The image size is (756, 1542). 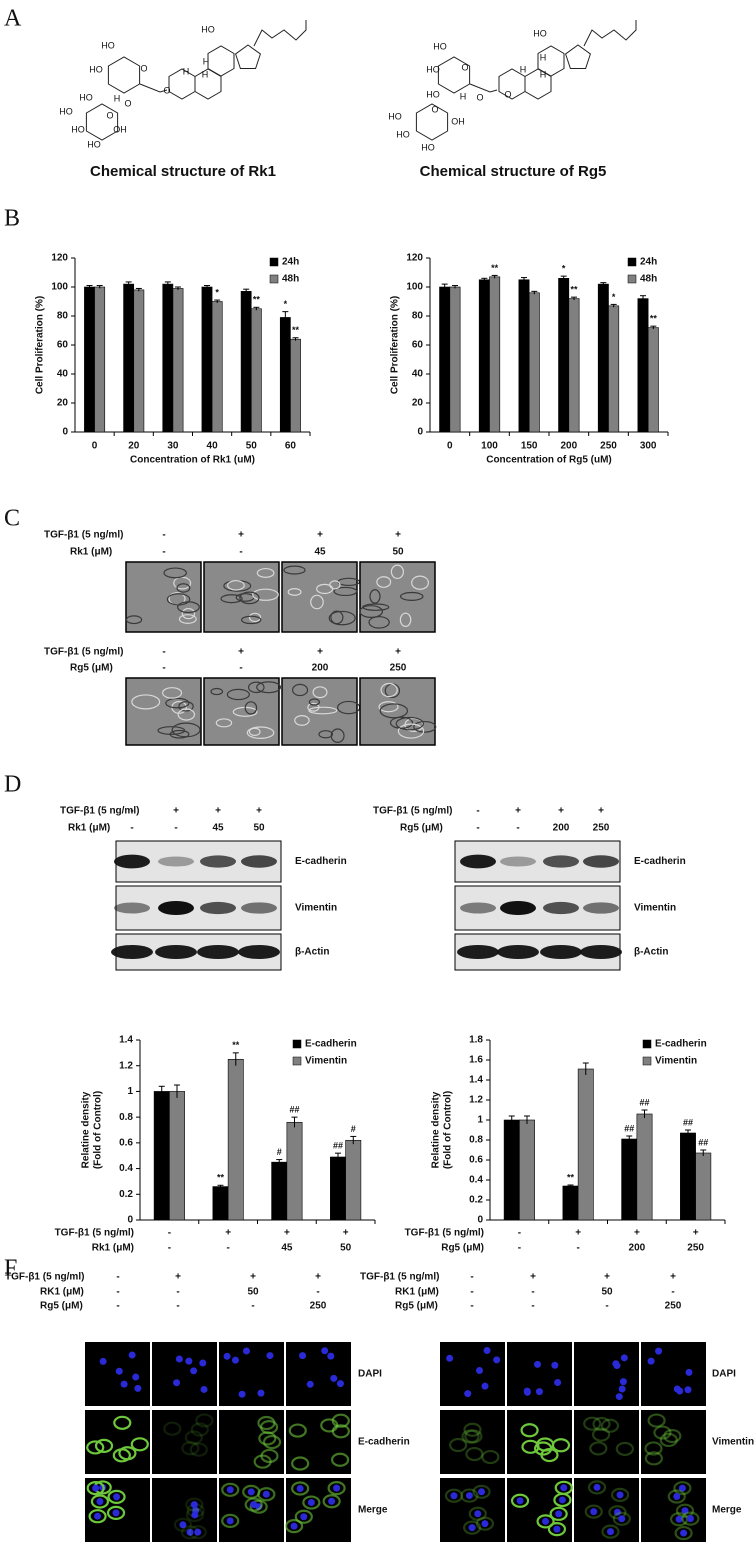 What do you see at coordinates (63, 316) in the screenshot?
I see `y-tick-label: 80` at bounding box center [63, 316].